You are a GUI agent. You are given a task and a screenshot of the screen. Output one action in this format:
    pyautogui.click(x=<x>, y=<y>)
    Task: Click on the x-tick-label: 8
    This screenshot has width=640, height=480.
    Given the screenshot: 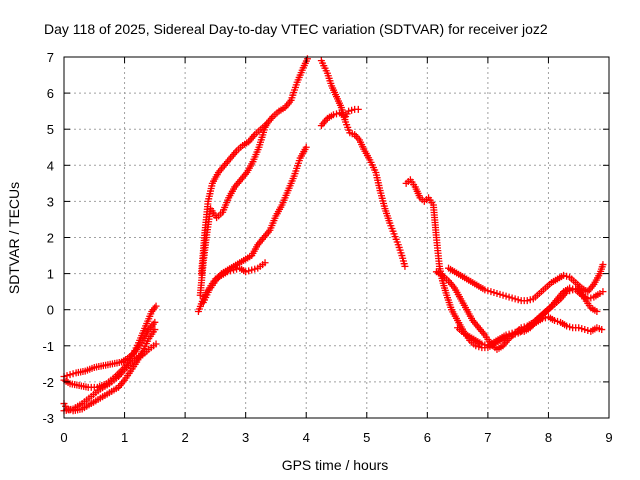 What is the action you would take?
    pyautogui.click(x=548, y=437)
    